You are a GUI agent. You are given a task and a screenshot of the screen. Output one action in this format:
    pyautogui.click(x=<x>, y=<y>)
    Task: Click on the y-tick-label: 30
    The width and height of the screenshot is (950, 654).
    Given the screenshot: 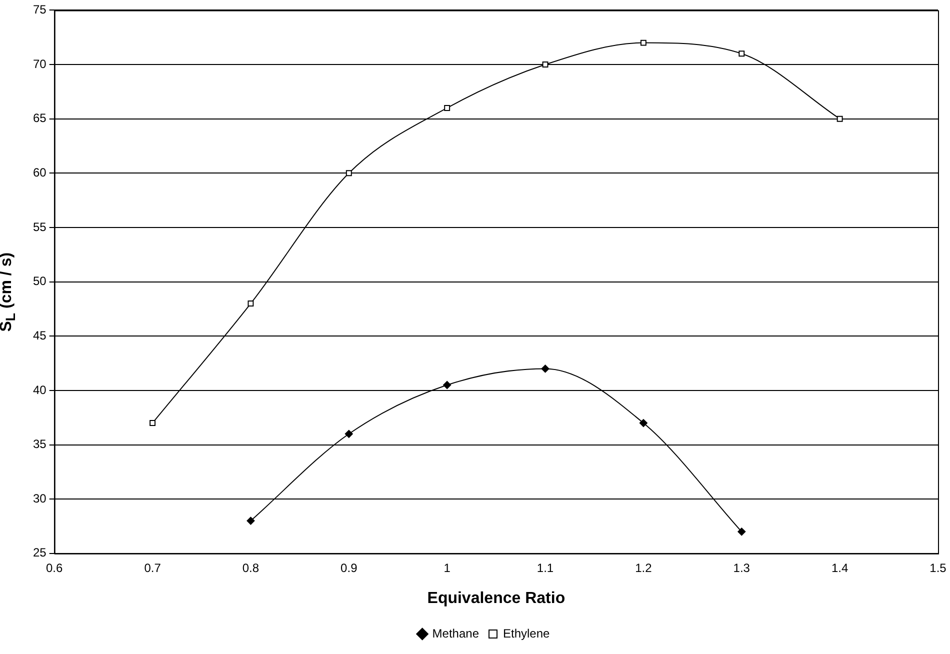 What is the action you would take?
    pyautogui.click(x=39, y=498)
    